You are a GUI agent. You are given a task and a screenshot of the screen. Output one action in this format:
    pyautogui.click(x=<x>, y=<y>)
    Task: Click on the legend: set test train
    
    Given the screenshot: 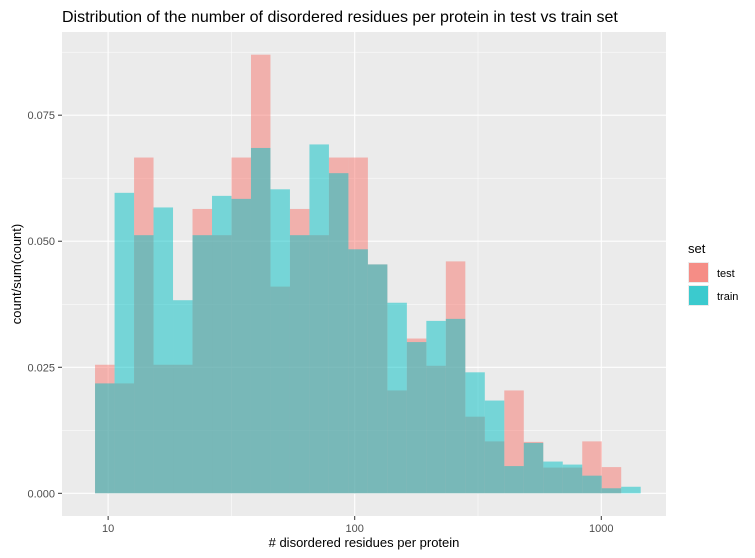 What is the action you would take?
    pyautogui.click(x=713, y=273)
    